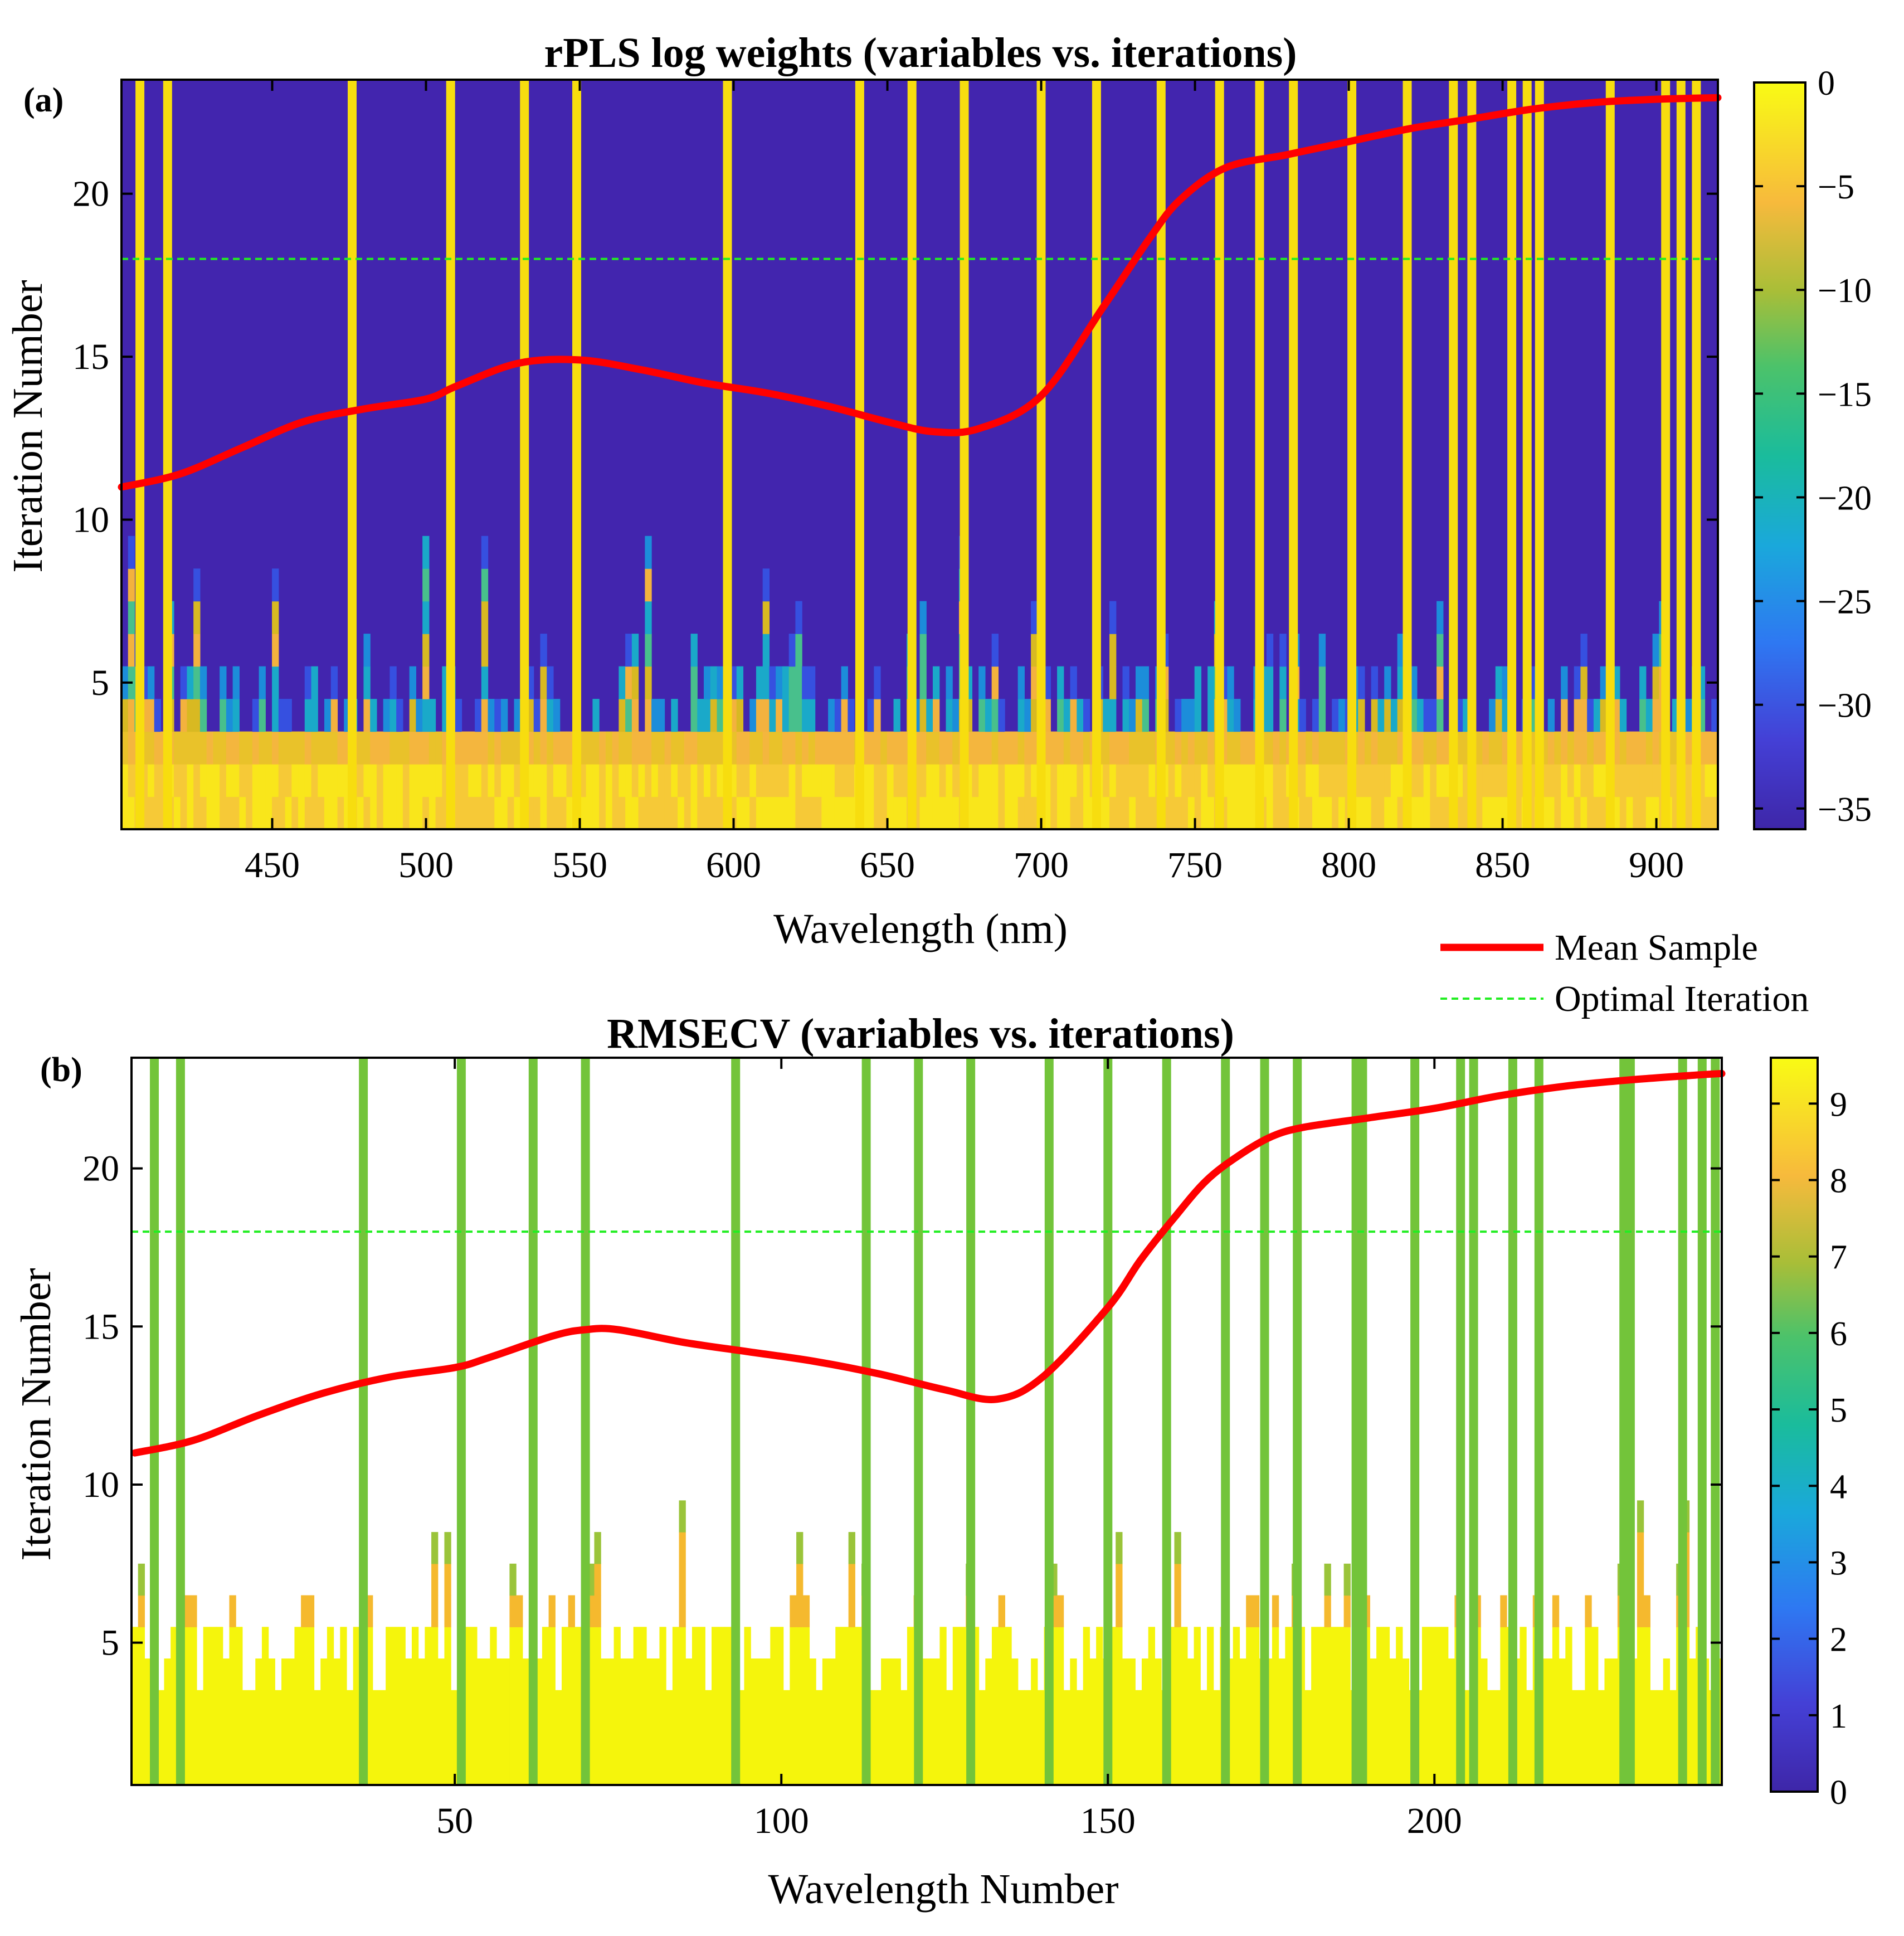  Describe the element at coordinates (1434, 1821) in the screenshot. I see `x-tick-label: 200` at that location.